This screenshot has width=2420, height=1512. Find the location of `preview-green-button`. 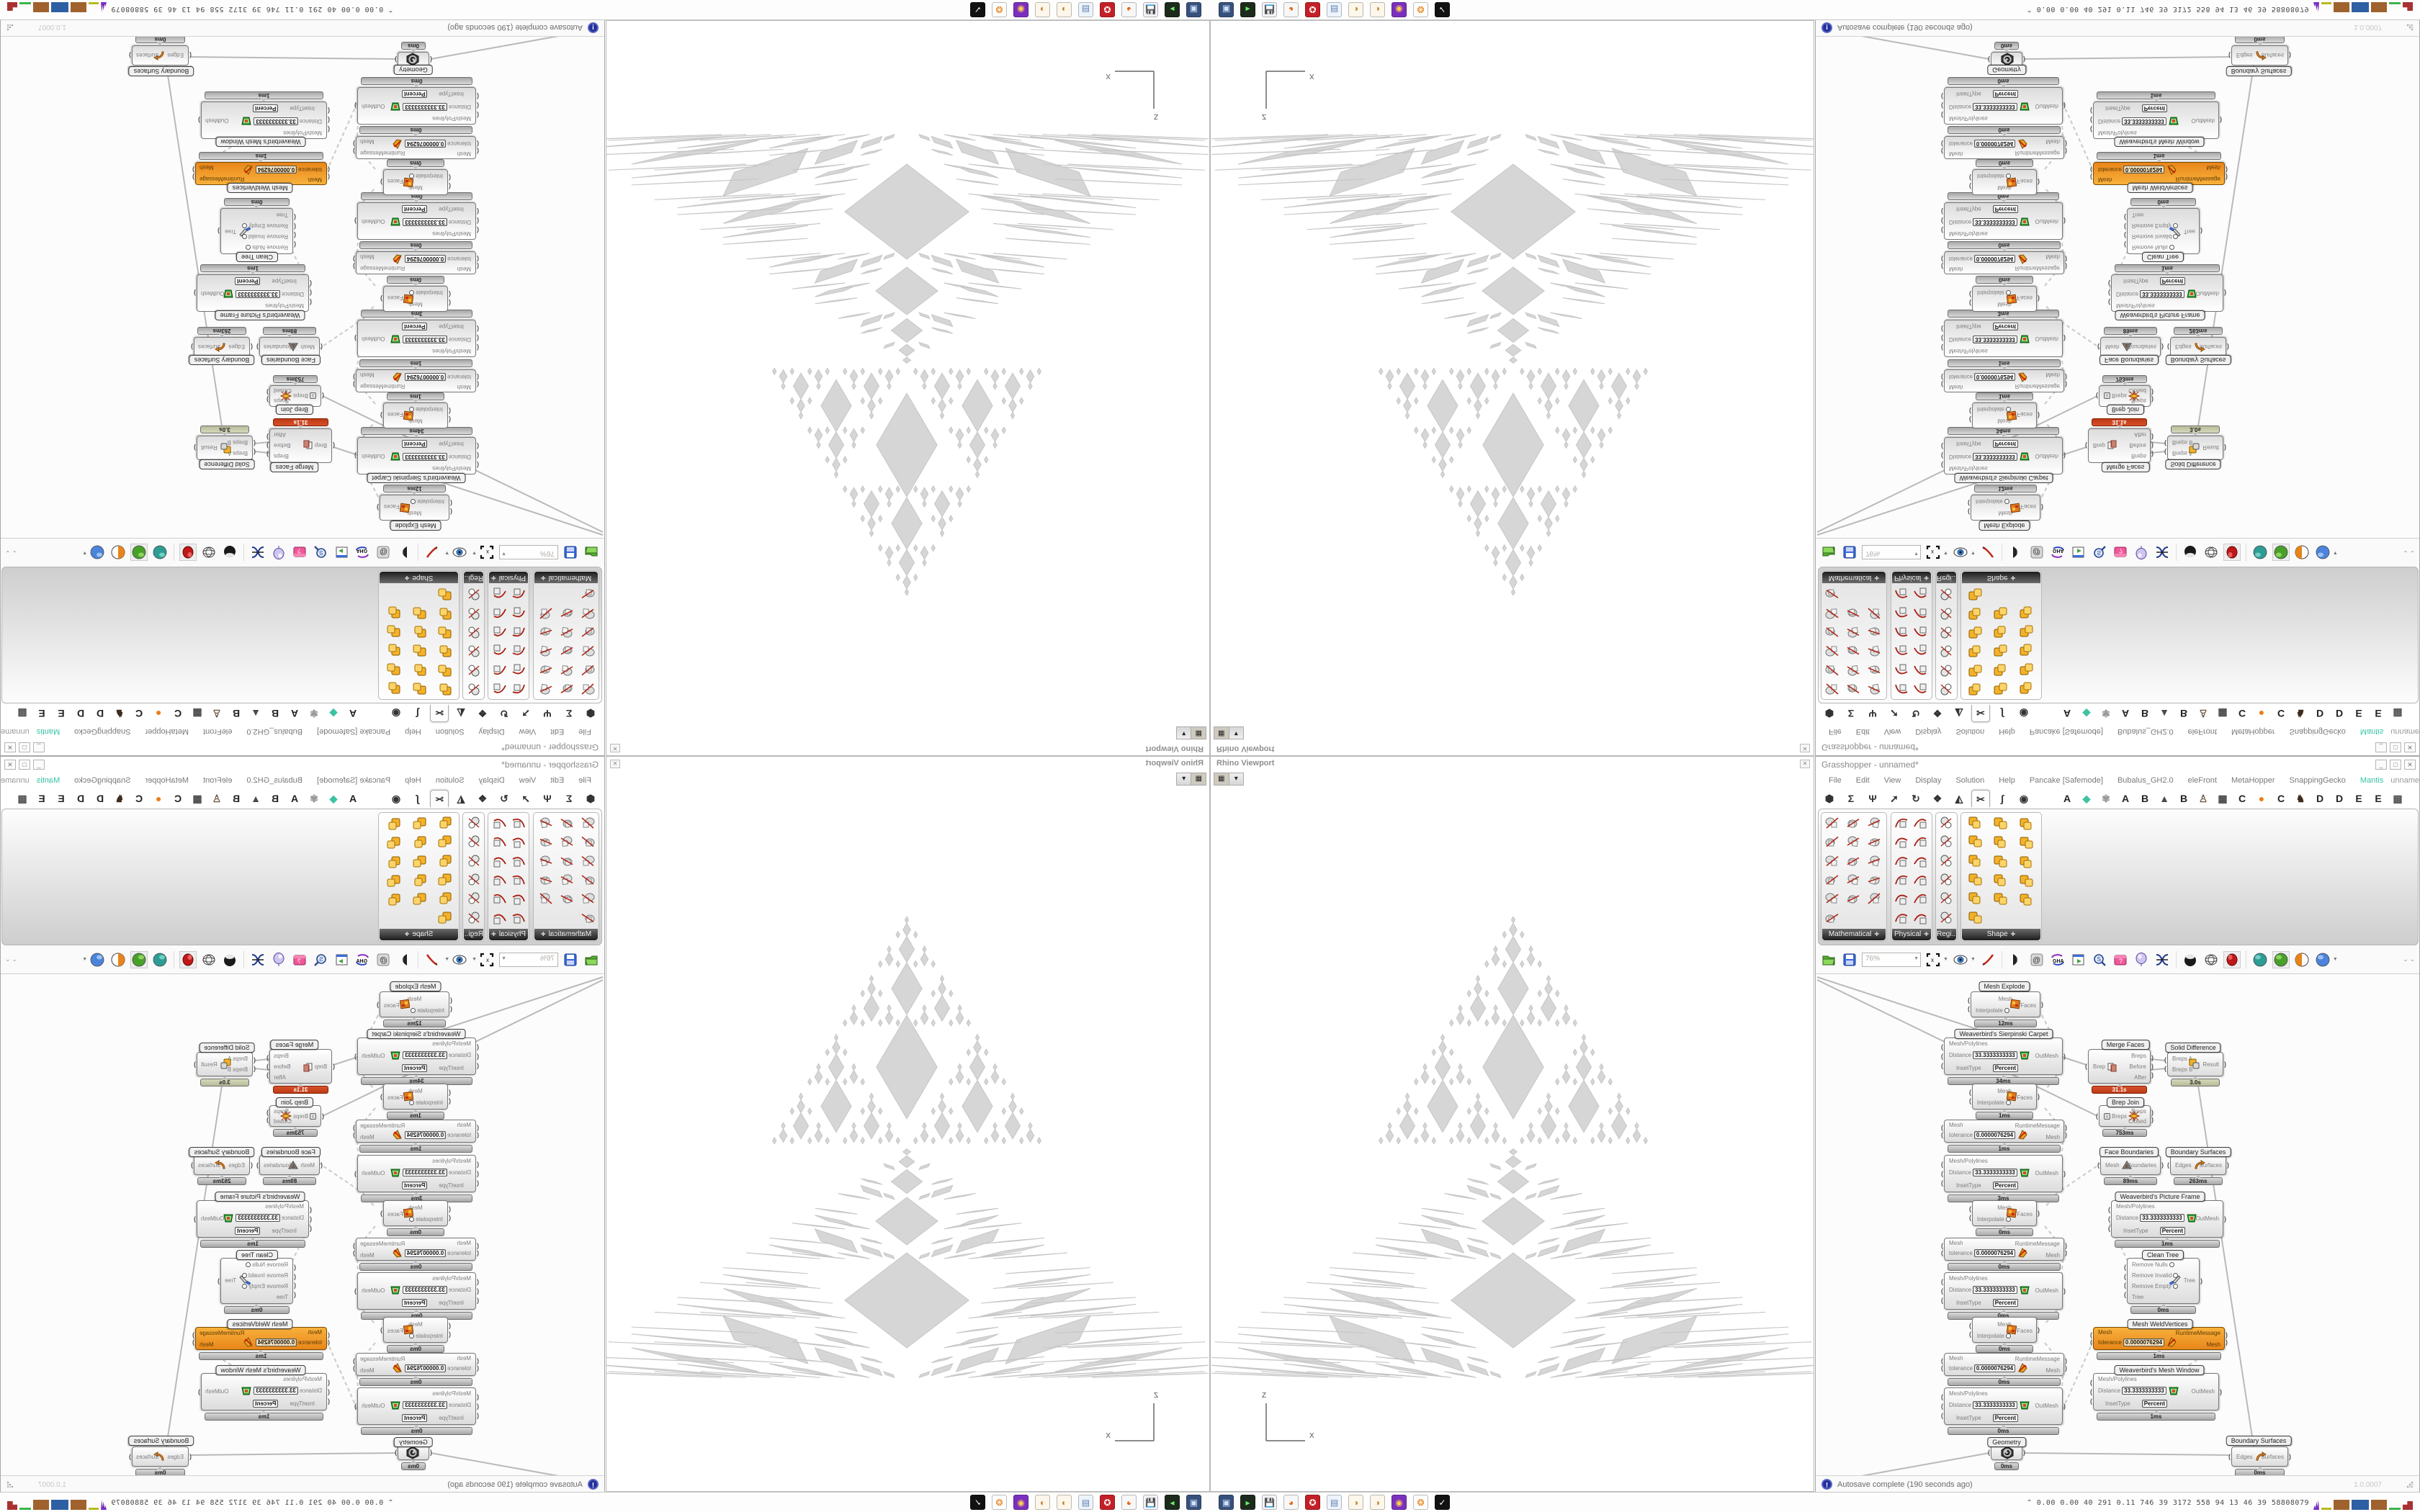

preview-green-button is located at coordinates (2281, 959).